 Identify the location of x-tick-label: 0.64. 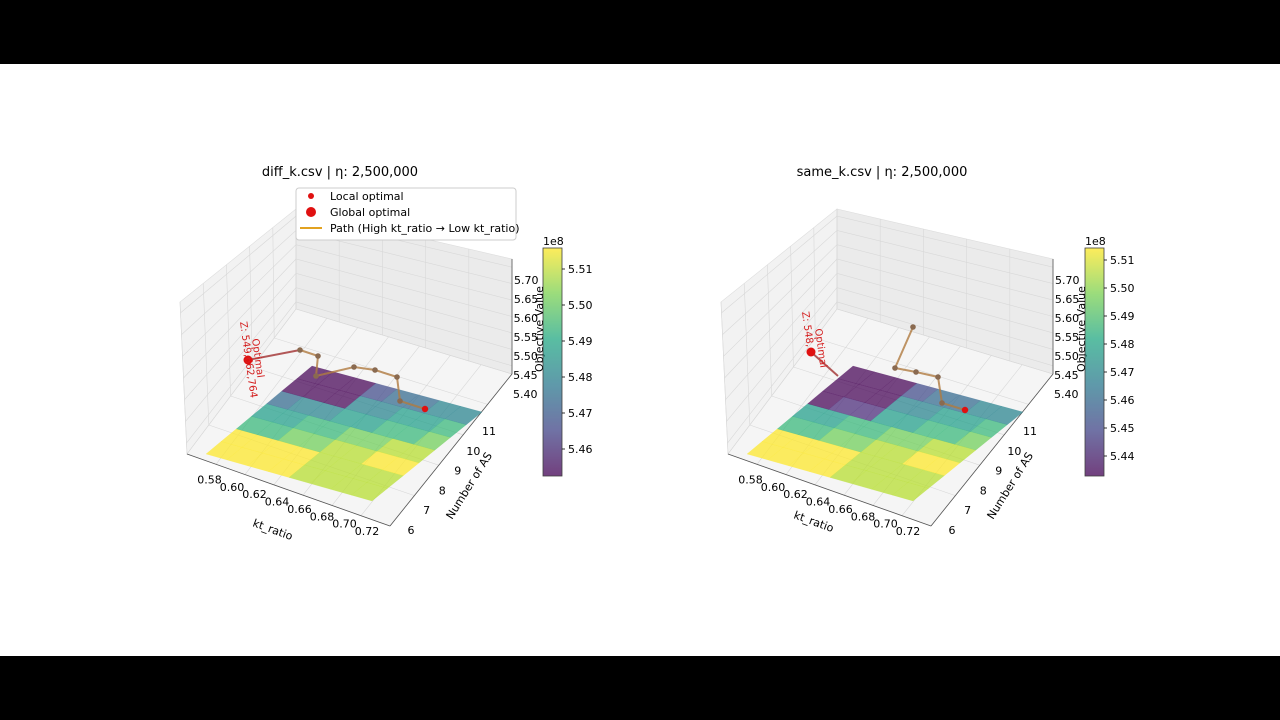
(277, 502).